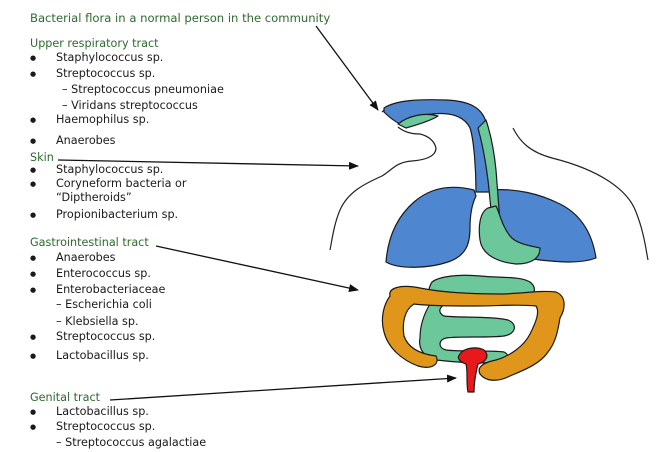 This screenshot has height=452, width=661. I want to click on genital-organ, so click(472, 370).